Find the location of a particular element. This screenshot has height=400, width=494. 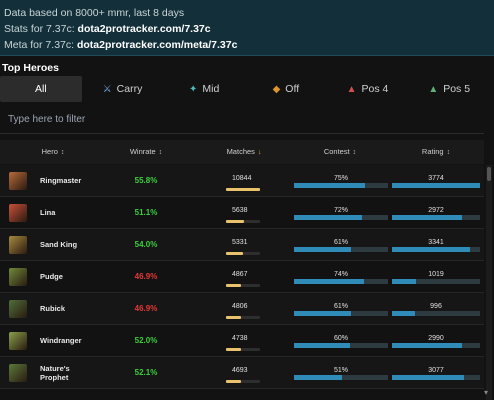

tab-mid: ✦ Mid is located at coordinates (204, 89).